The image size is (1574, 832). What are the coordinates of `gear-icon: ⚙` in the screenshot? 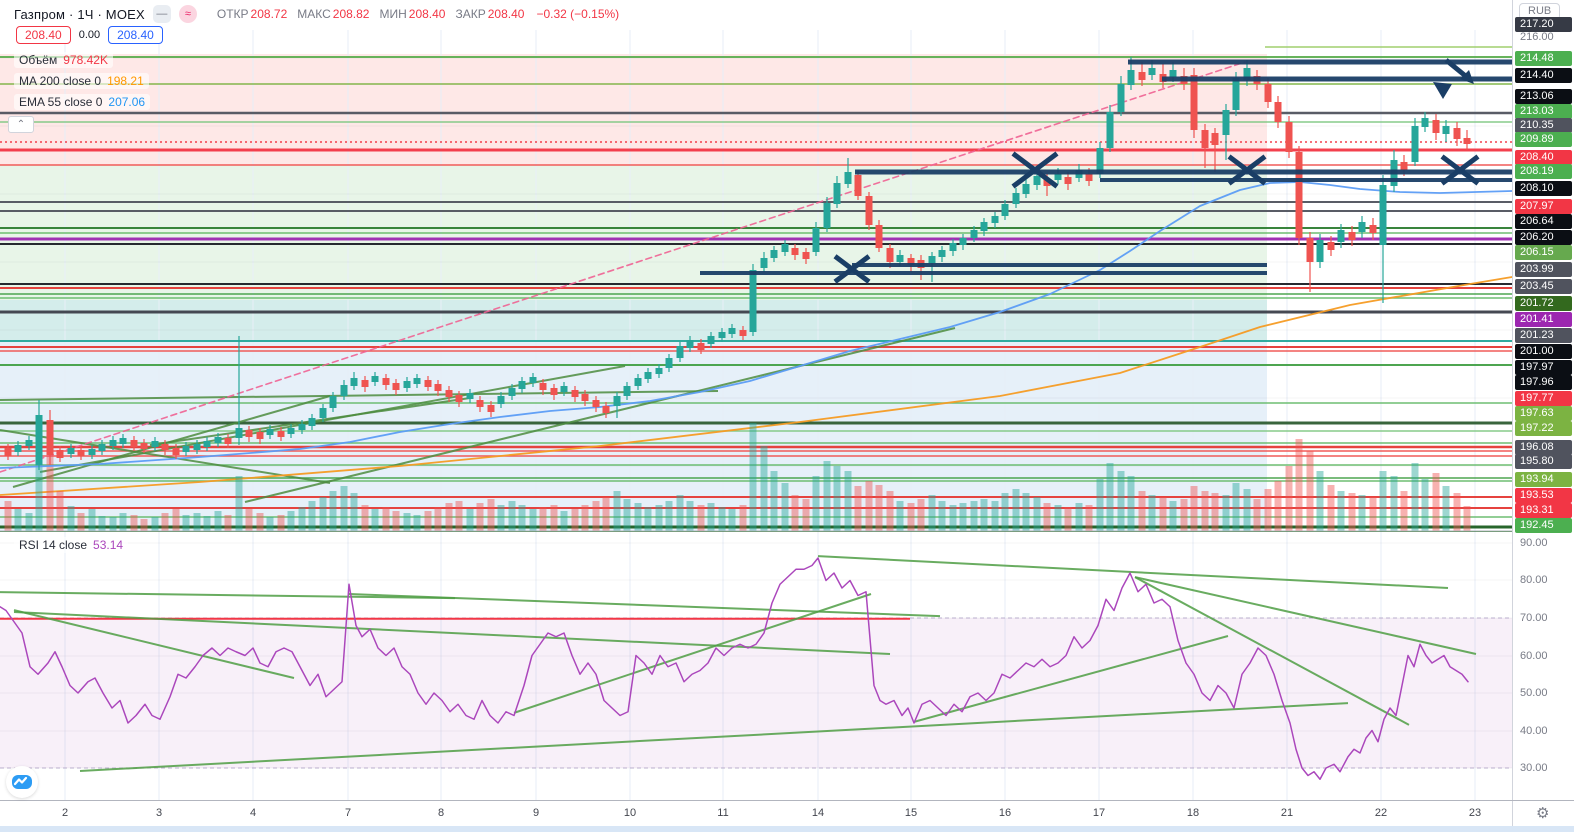 It's located at (1543, 813).